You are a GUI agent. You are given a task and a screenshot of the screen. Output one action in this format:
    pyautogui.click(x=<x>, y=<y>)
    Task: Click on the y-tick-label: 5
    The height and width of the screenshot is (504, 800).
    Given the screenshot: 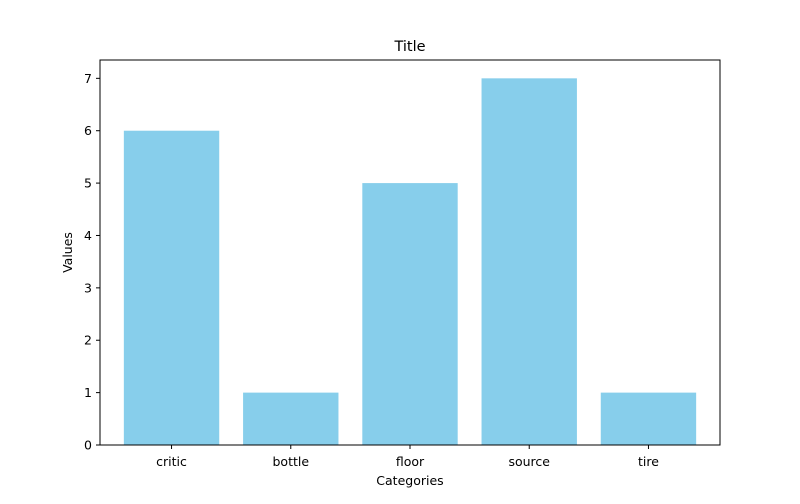 What is the action you would take?
    pyautogui.click(x=88, y=183)
    